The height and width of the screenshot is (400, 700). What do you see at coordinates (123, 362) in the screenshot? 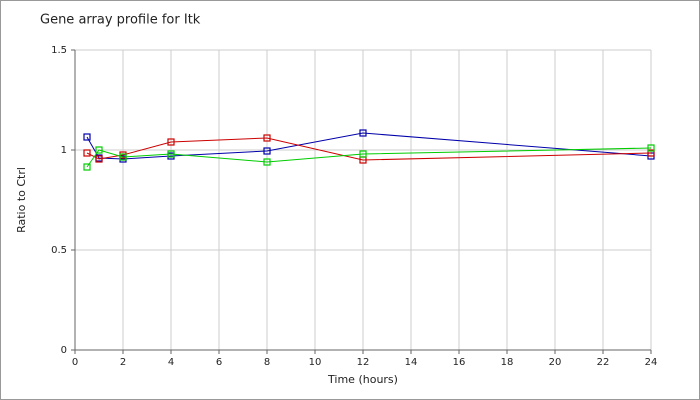
I see `x-tick-label: 2` at bounding box center [123, 362].